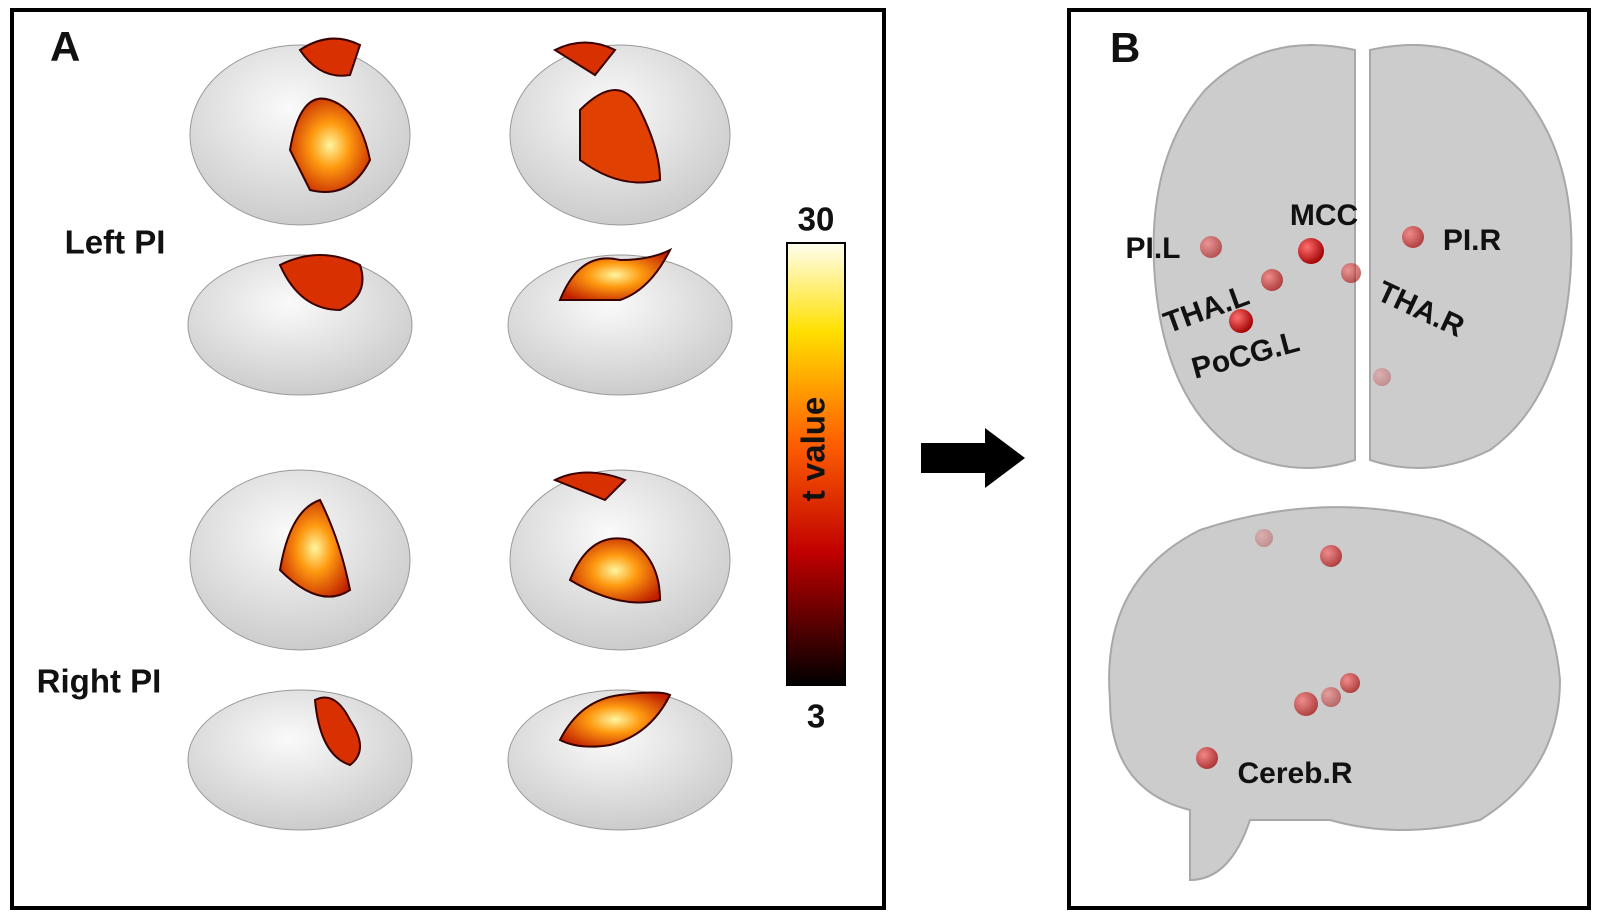 This screenshot has width=1600, height=921. I want to click on region-label: PI.R, so click(1472, 240).